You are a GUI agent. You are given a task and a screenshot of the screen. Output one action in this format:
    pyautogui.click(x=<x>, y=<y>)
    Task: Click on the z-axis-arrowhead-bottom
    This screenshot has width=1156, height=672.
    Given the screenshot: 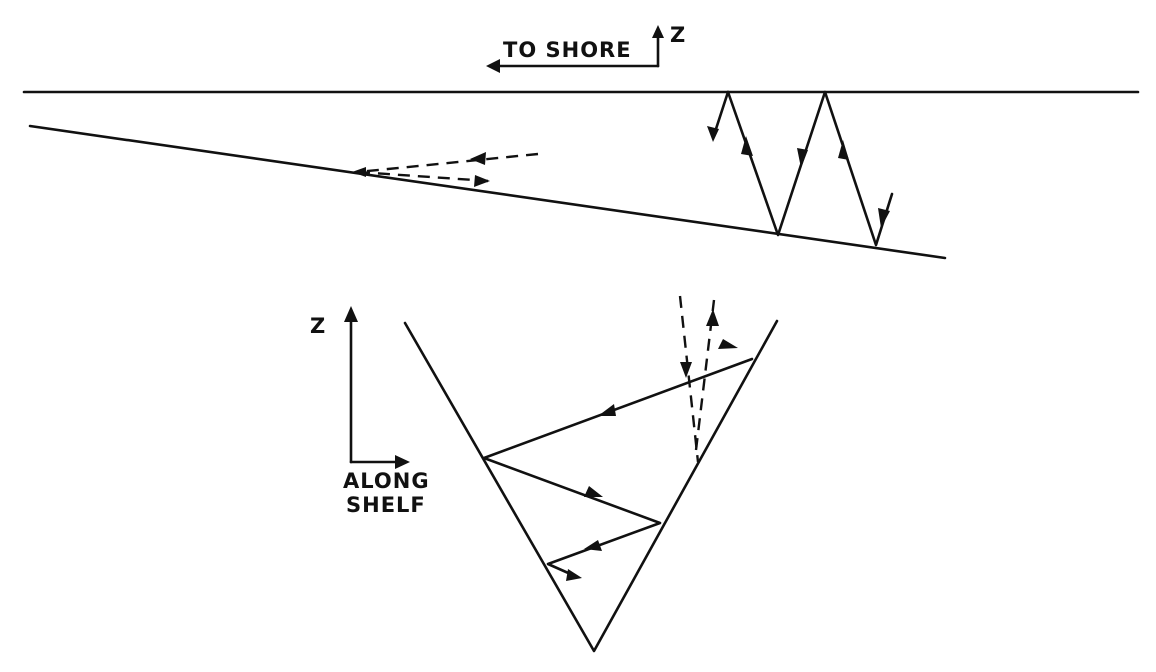 What is the action you would take?
    pyautogui.click(x=351, y=314)
    